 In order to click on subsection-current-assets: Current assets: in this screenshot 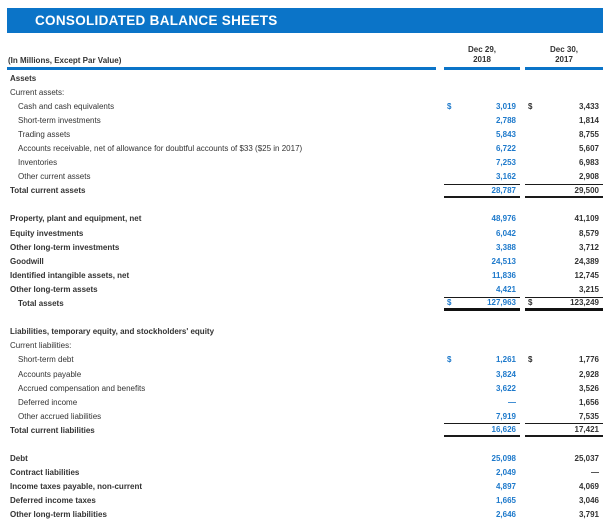, I will do `click(37, 92)`.